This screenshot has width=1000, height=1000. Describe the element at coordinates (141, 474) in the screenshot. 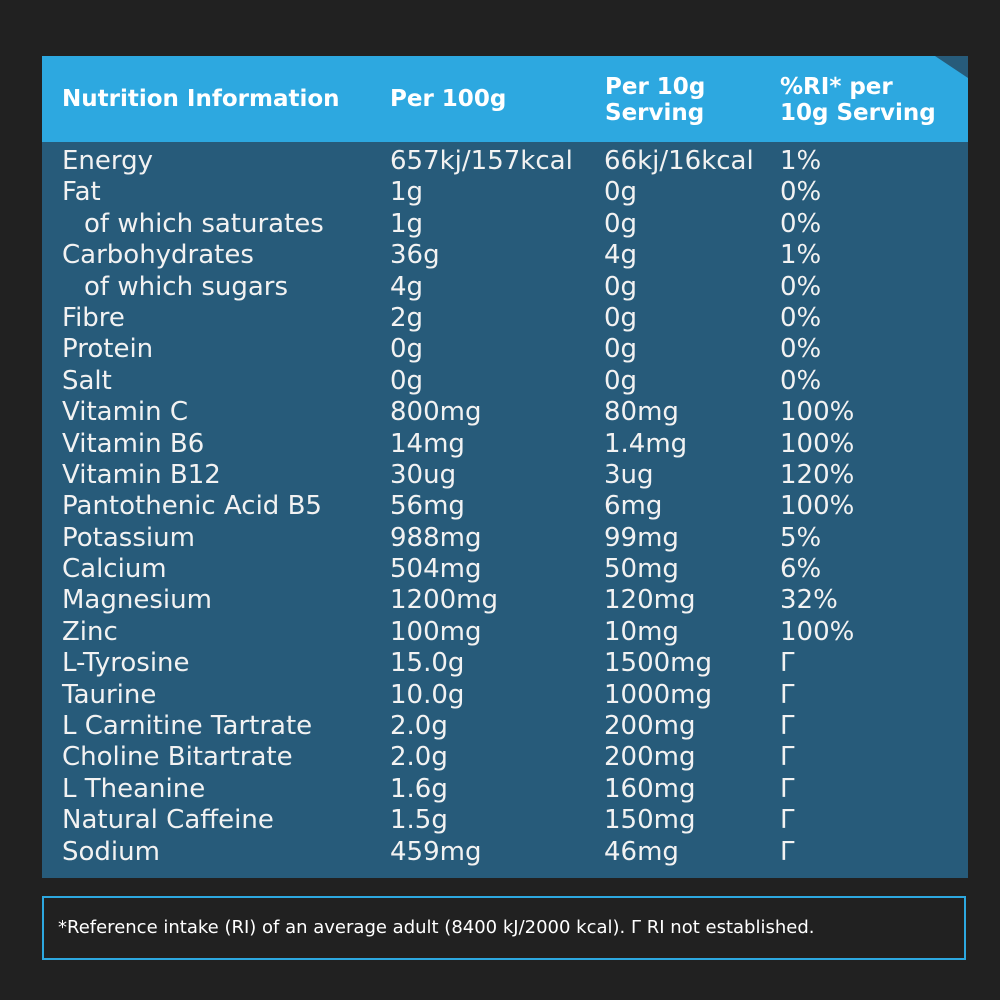

I see `nutrient-name: Vitamin B12` at that location.